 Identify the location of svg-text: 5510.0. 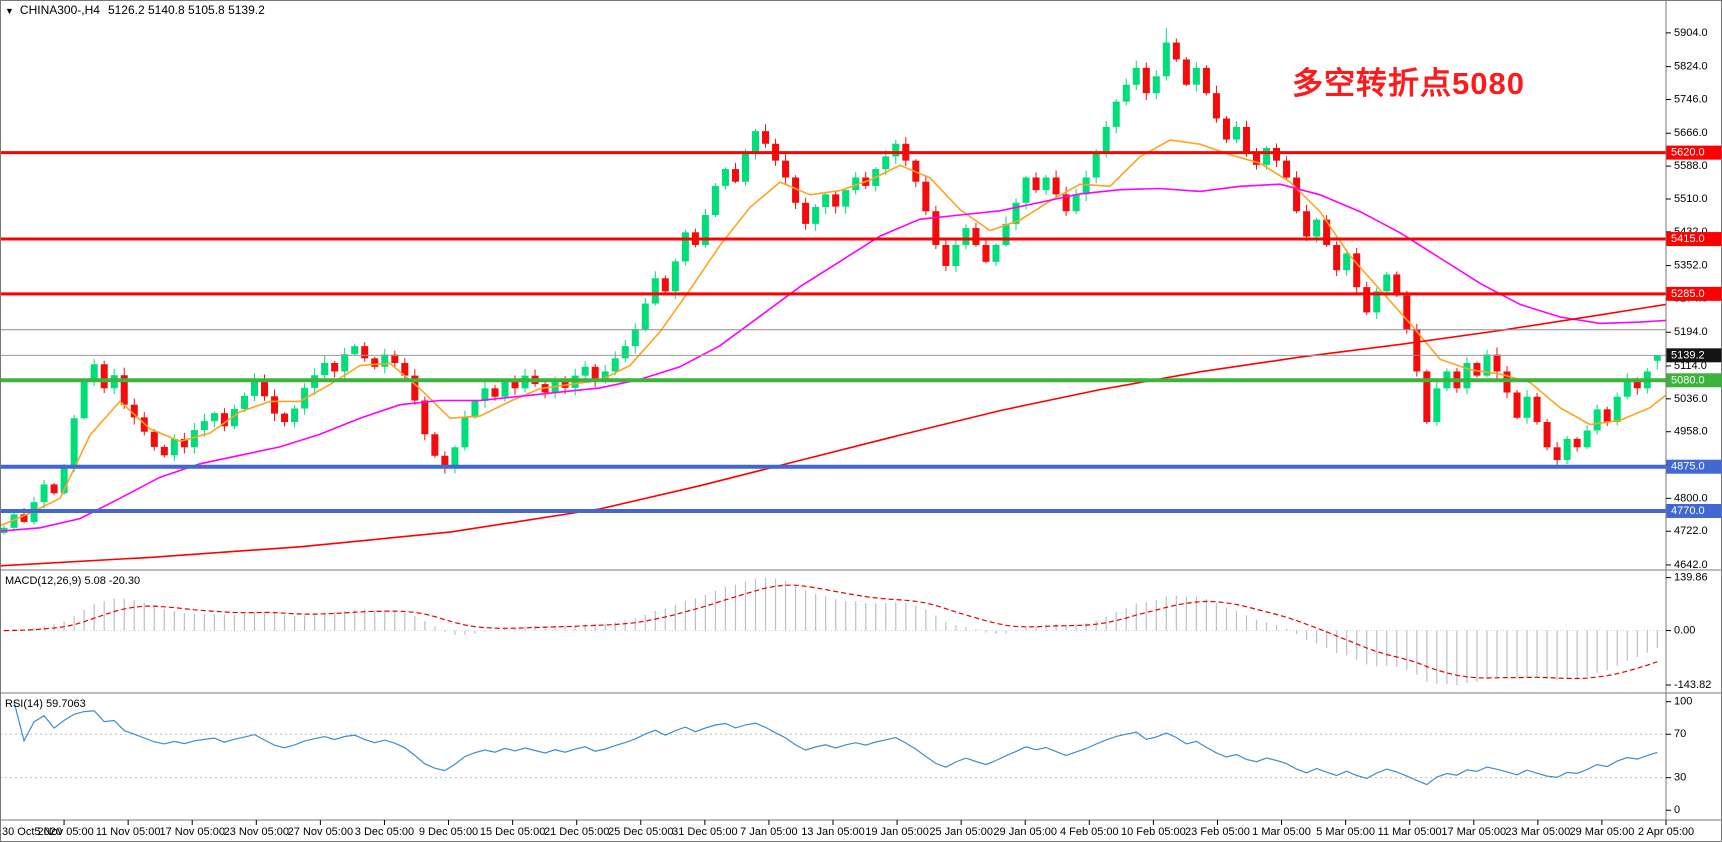
(1691, 199).